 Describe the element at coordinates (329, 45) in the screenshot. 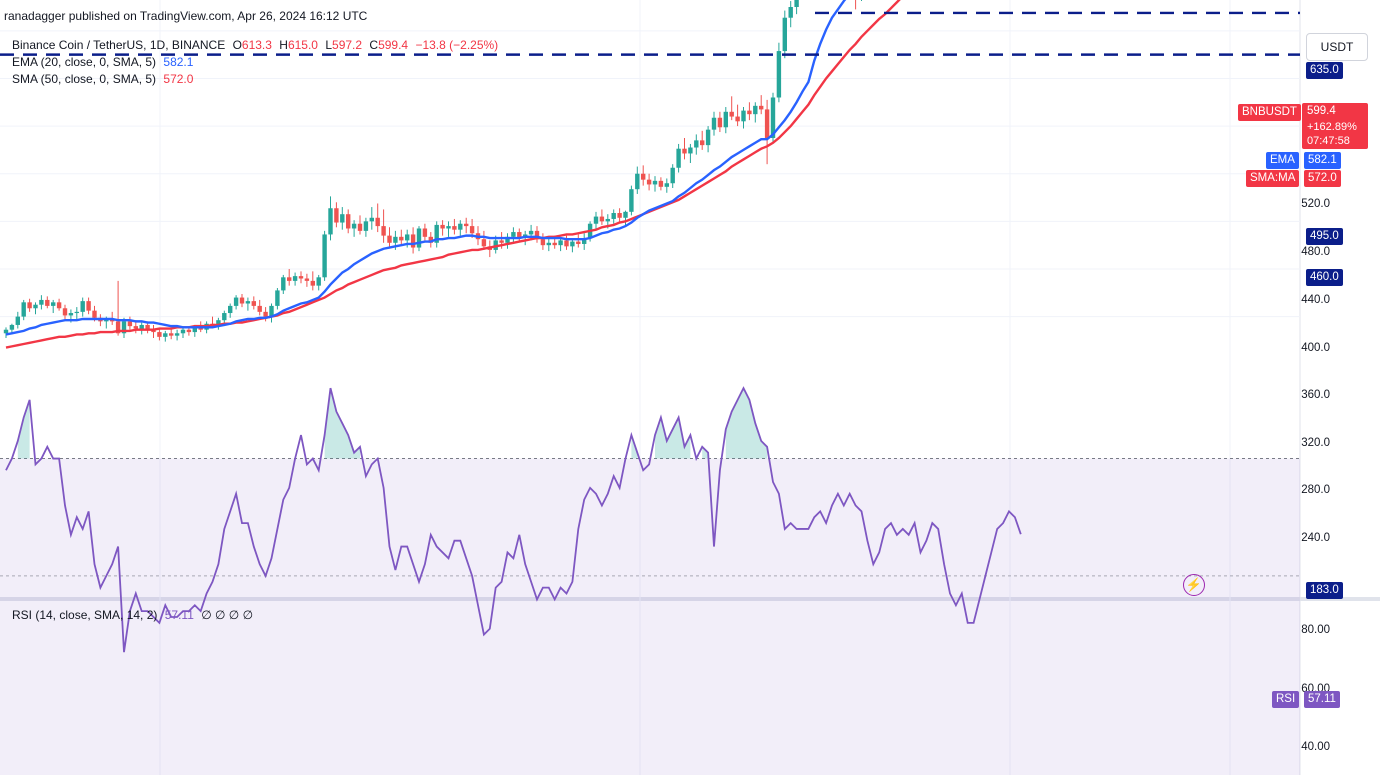

I see `l-label: L` at that location.